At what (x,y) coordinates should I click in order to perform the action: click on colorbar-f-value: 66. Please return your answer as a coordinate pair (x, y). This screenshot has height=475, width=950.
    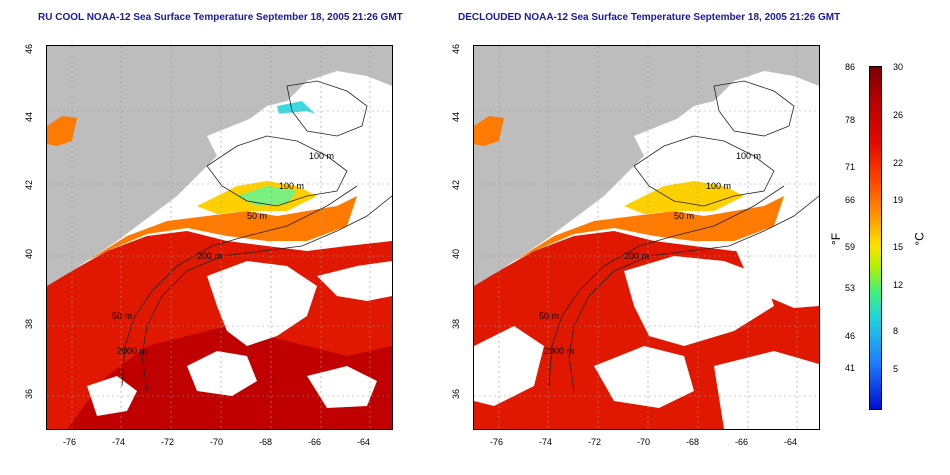
    Looking at the image, I should click on (850, 200).